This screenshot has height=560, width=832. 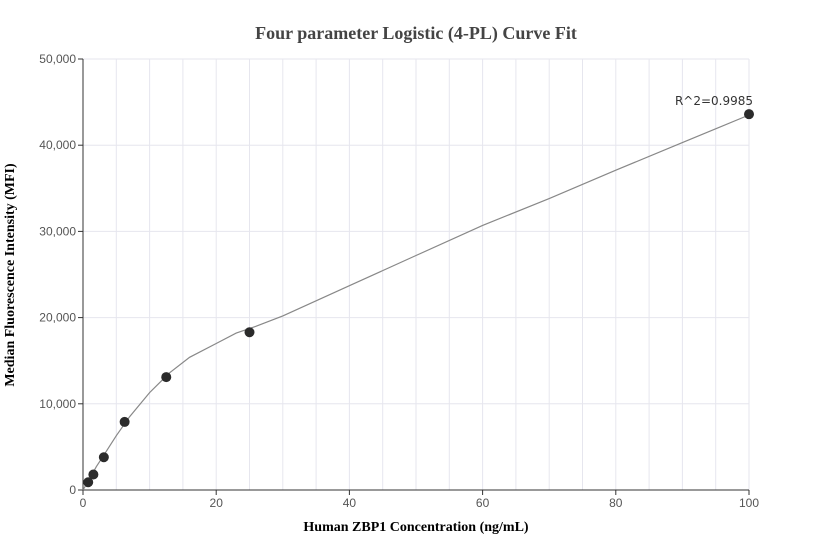 I want to click on y-tick-label: 20,000, so click(x=57, y=318).